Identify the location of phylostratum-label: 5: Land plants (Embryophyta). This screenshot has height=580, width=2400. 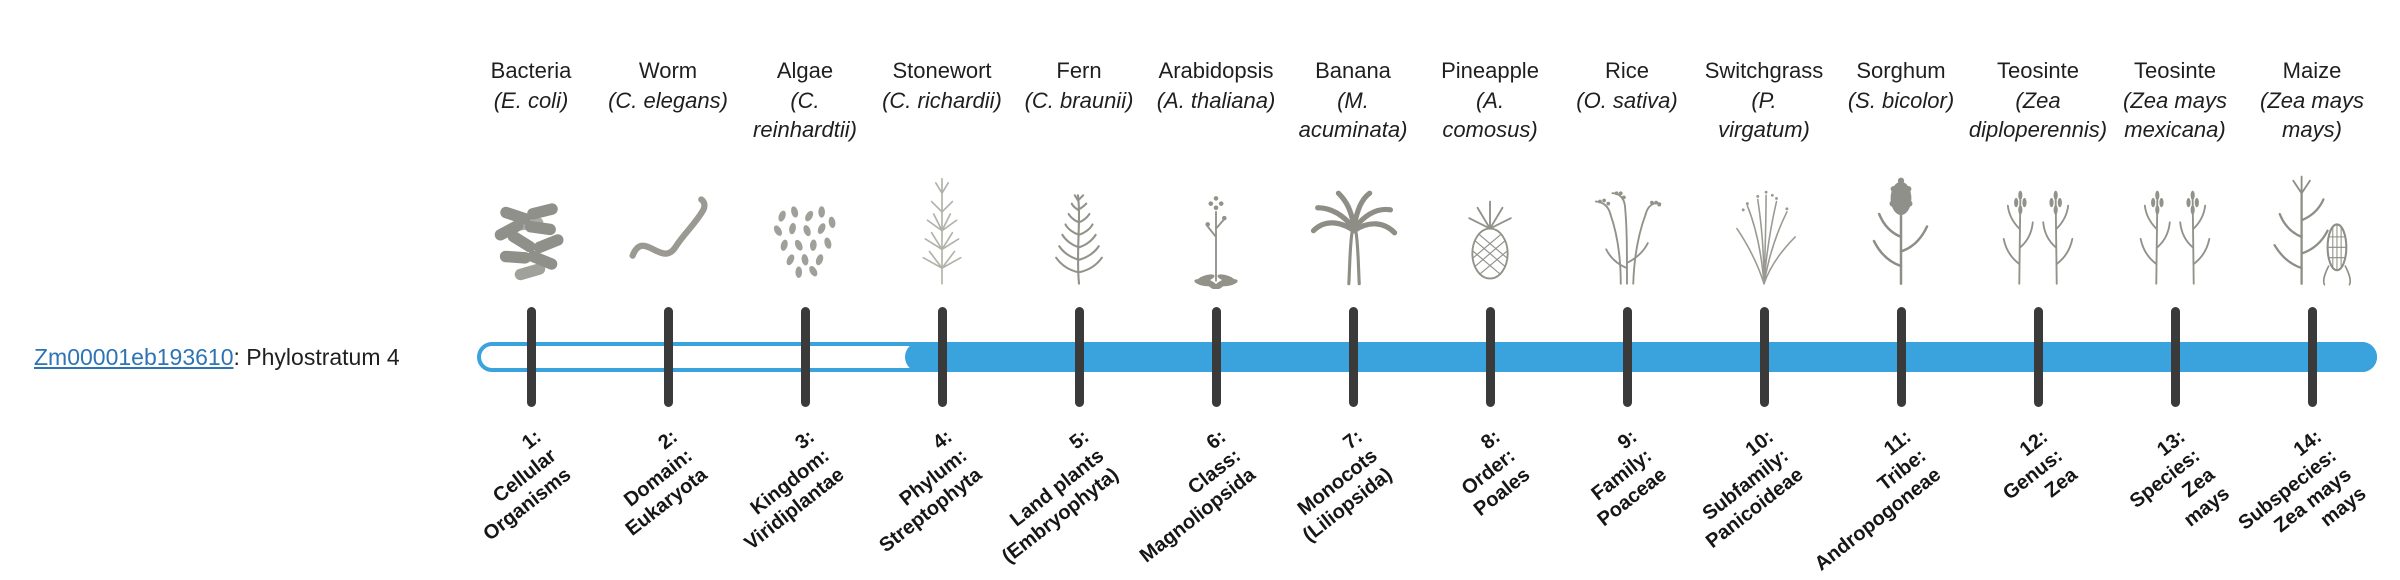
(1060, 496).